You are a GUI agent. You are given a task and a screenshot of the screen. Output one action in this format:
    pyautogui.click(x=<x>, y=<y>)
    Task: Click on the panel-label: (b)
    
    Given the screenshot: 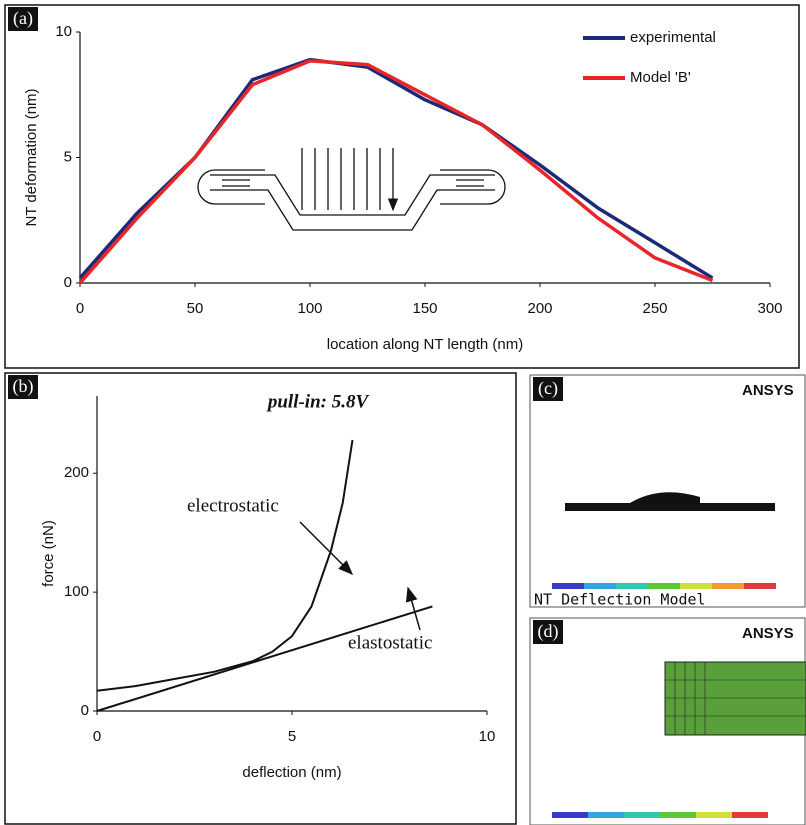 What is the action you would take?
    pyautogui.click(x=23, y=386)
    